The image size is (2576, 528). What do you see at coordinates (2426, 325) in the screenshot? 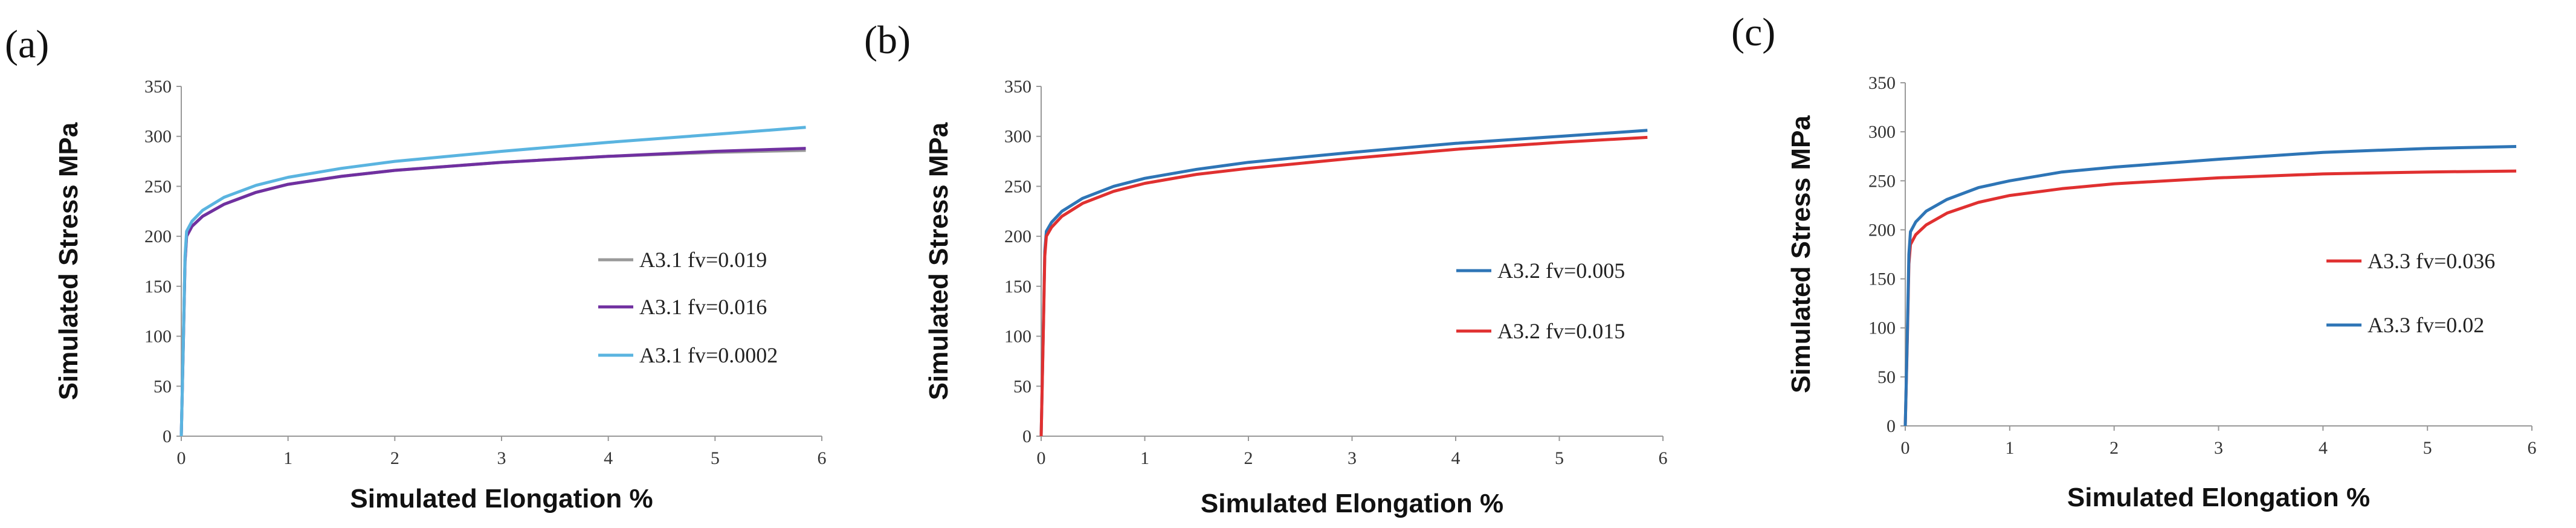
I see `legend-label: A3.3 fv=0.02` at bounding box center [2426, 325].